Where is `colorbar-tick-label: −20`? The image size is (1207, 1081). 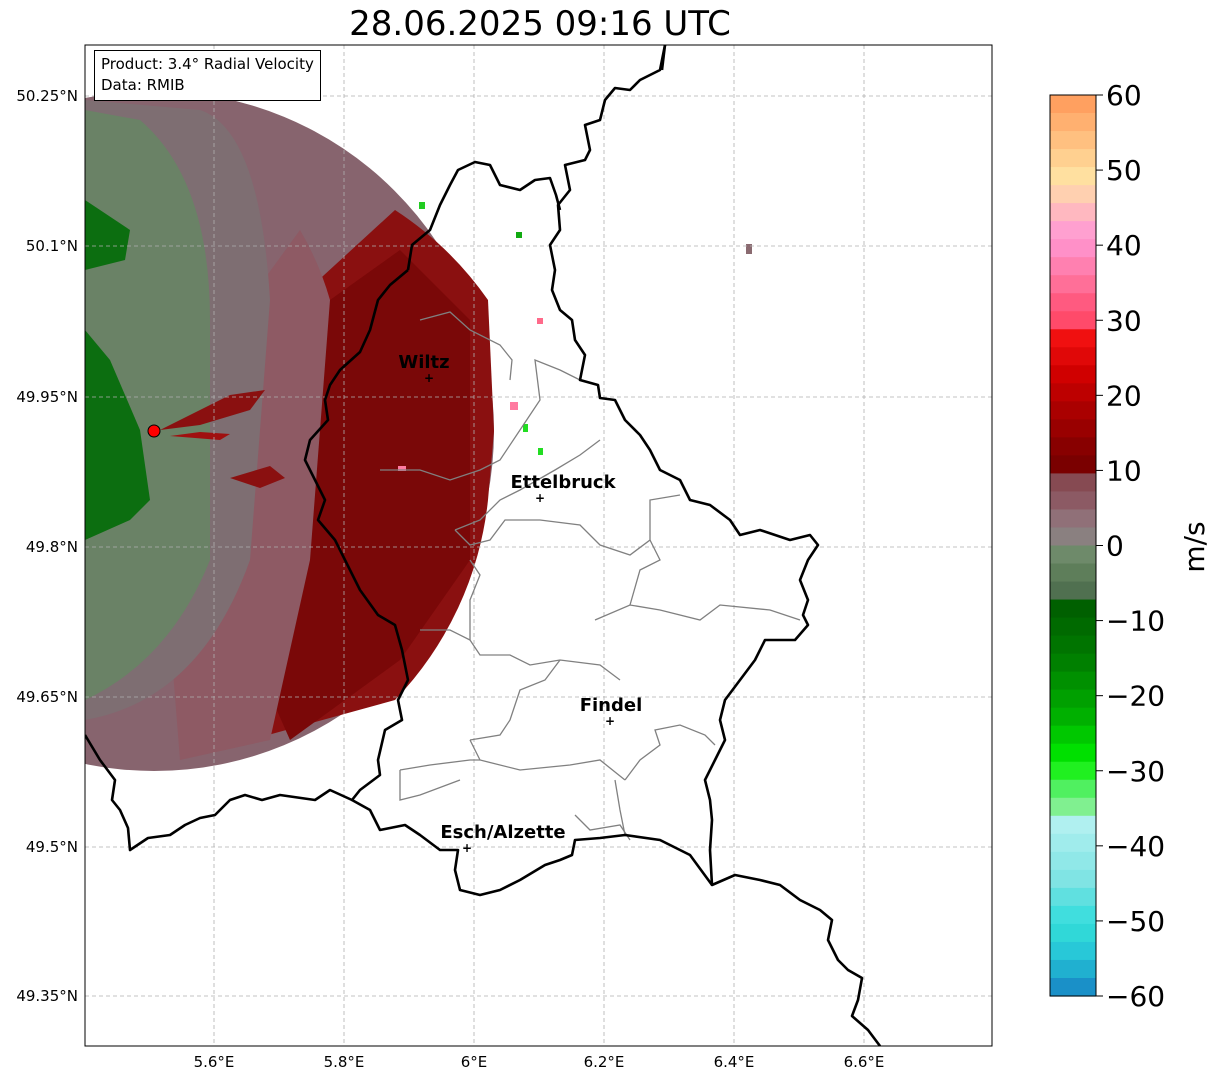 colorbar-tick-label: −20 is located at coordinates (1135, 696).